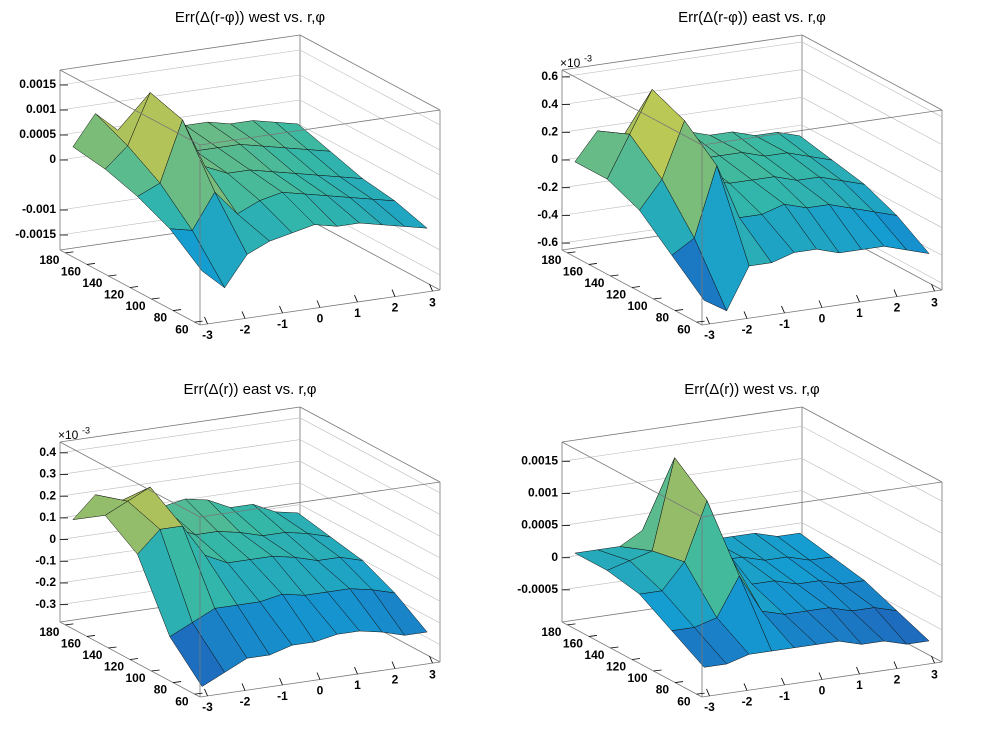 The width and height of the screenshot is (1004, 743). Describe the element at coordinates (547, 215) in the screenshot. I see `z-tick-label: -0.4` at that location.